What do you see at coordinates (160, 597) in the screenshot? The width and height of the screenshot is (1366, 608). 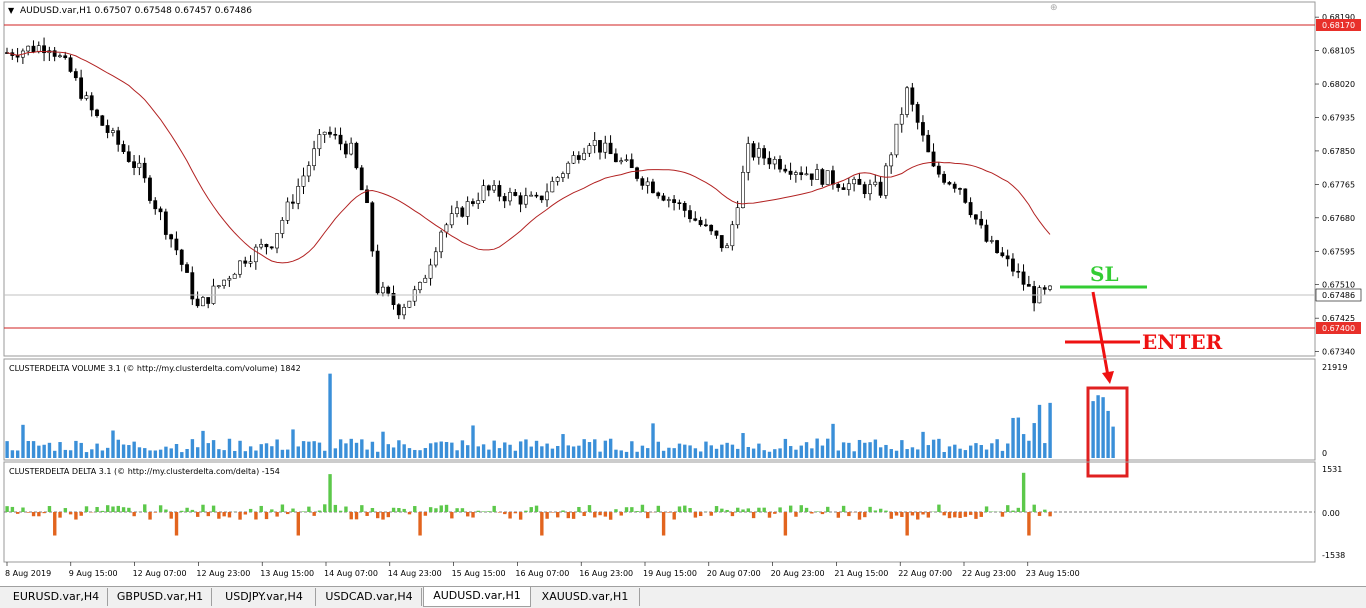 I see `tab-gbpusd-var-h1: GBPUSD.var,H1` at bounding box center [160, 597].